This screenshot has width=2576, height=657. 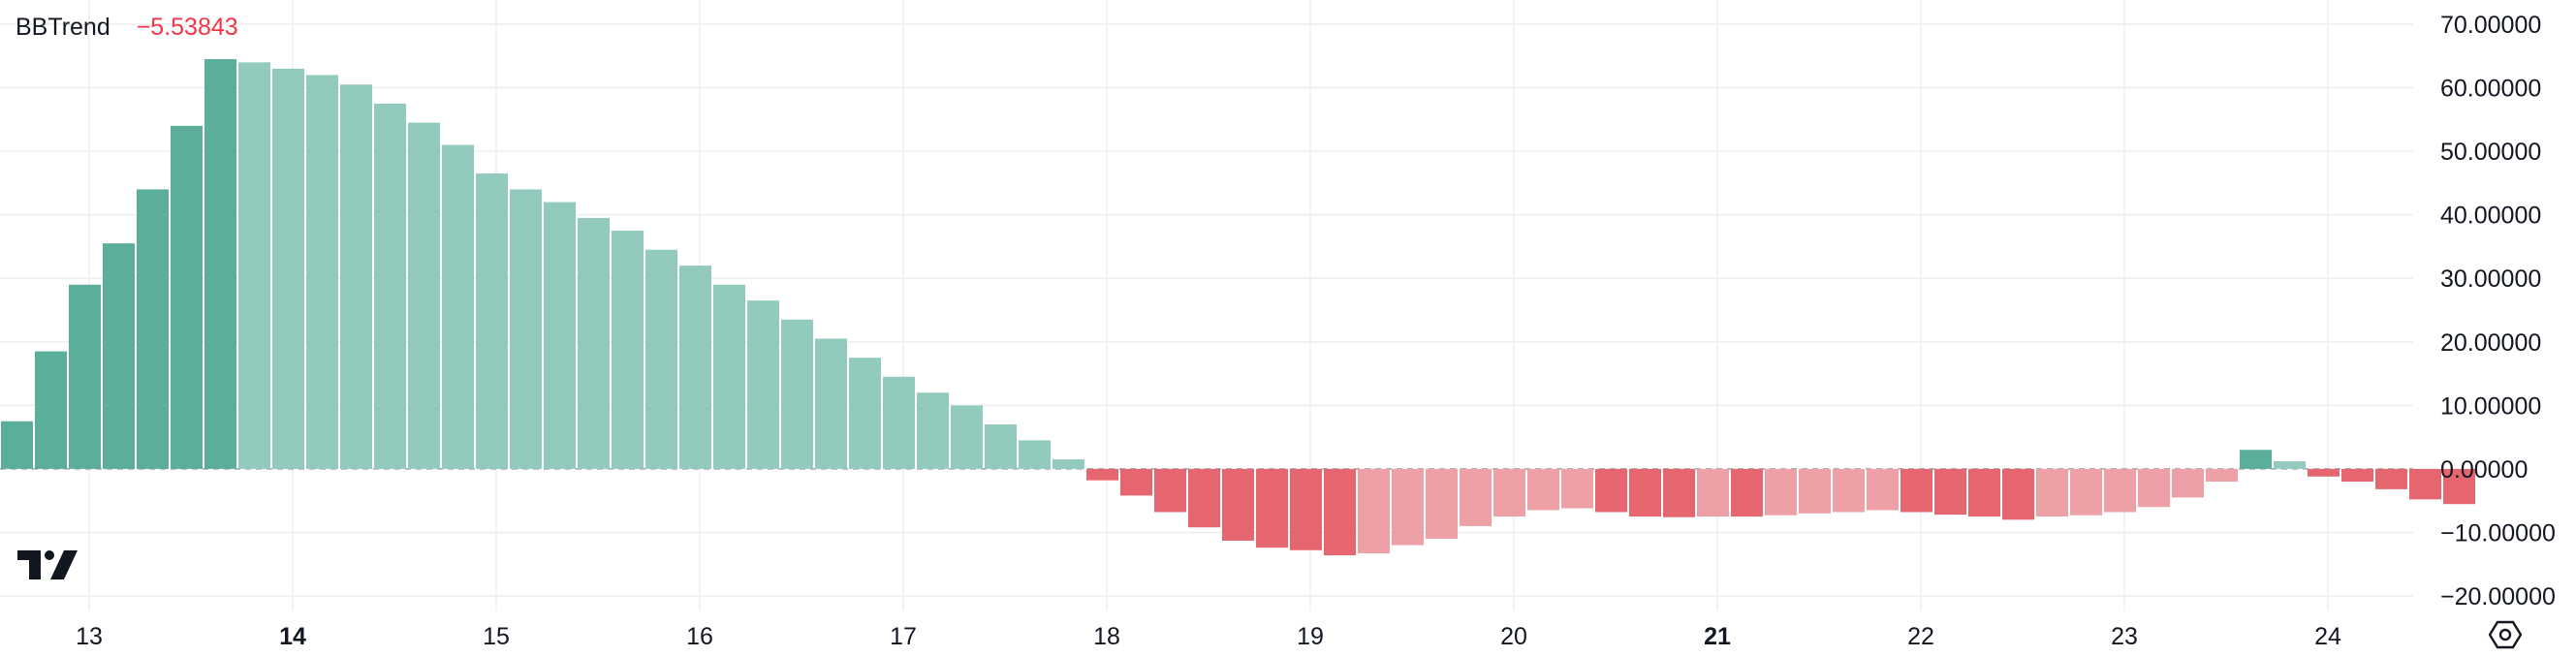 What do you see at coordinates (496, 636) in the screenshot?
I see `x-tick-label: 15` at bounding box center [496, 636].